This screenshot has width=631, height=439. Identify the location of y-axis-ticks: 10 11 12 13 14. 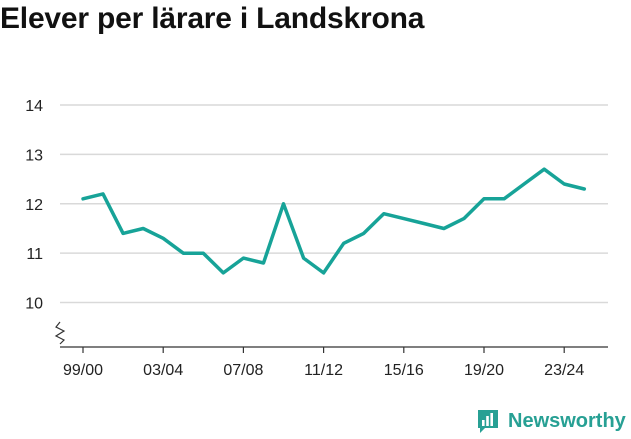
(34, 205).